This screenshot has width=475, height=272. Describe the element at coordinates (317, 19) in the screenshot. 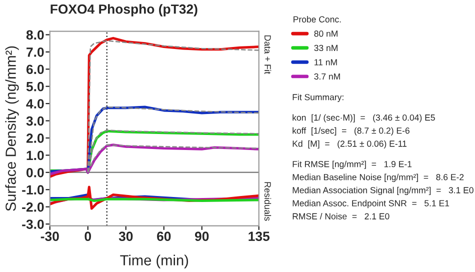

I see `legend-title: Probe Conc.` at that location.